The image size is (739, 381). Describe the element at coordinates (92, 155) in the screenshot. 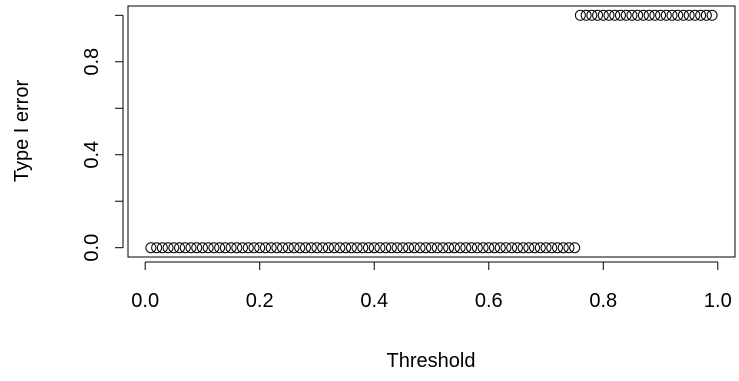

I see `y-tick-label: 0.4` at that location.